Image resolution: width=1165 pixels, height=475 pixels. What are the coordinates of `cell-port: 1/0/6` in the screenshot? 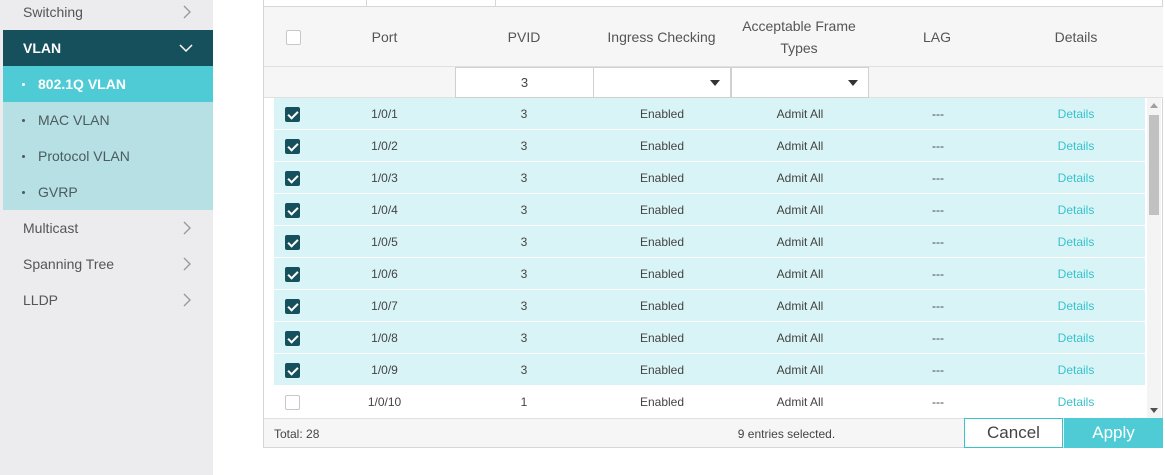 It's located at (384, 274).